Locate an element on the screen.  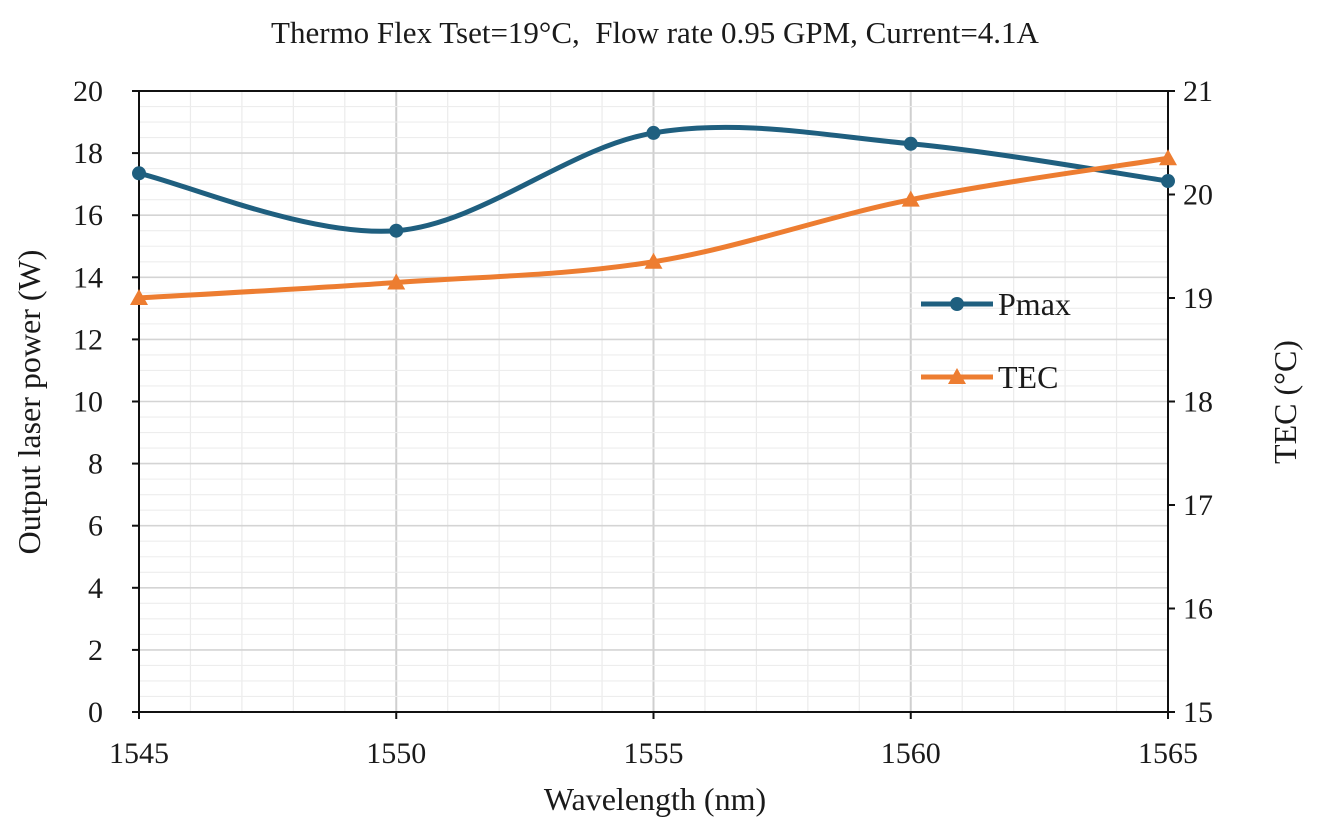
y-axis-label: Output laser power (W) is located at coordinates (29, 402).